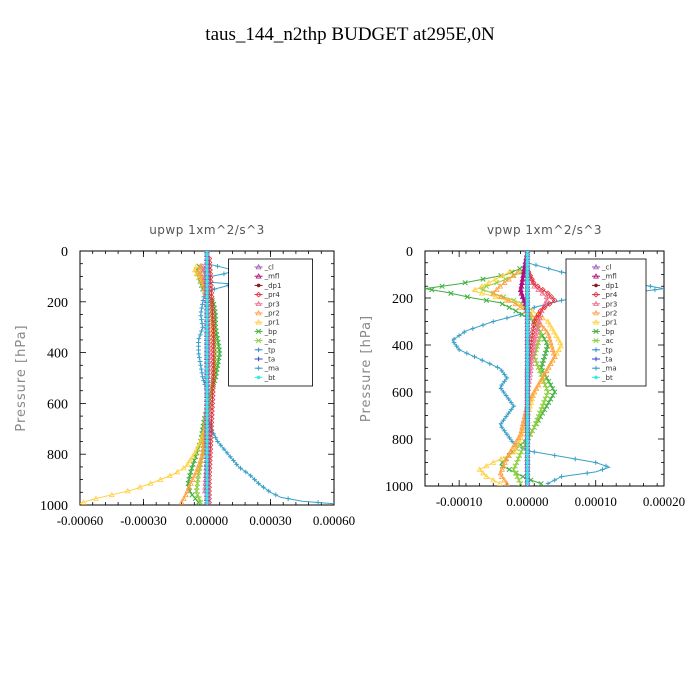 Image resolution: width=700 pixels, height=700 pixels. What do you see at coordinates (270, 360) in the screenshot?
I see `legend-entry-ta-label: _ta` at bounding box center [270, 360].